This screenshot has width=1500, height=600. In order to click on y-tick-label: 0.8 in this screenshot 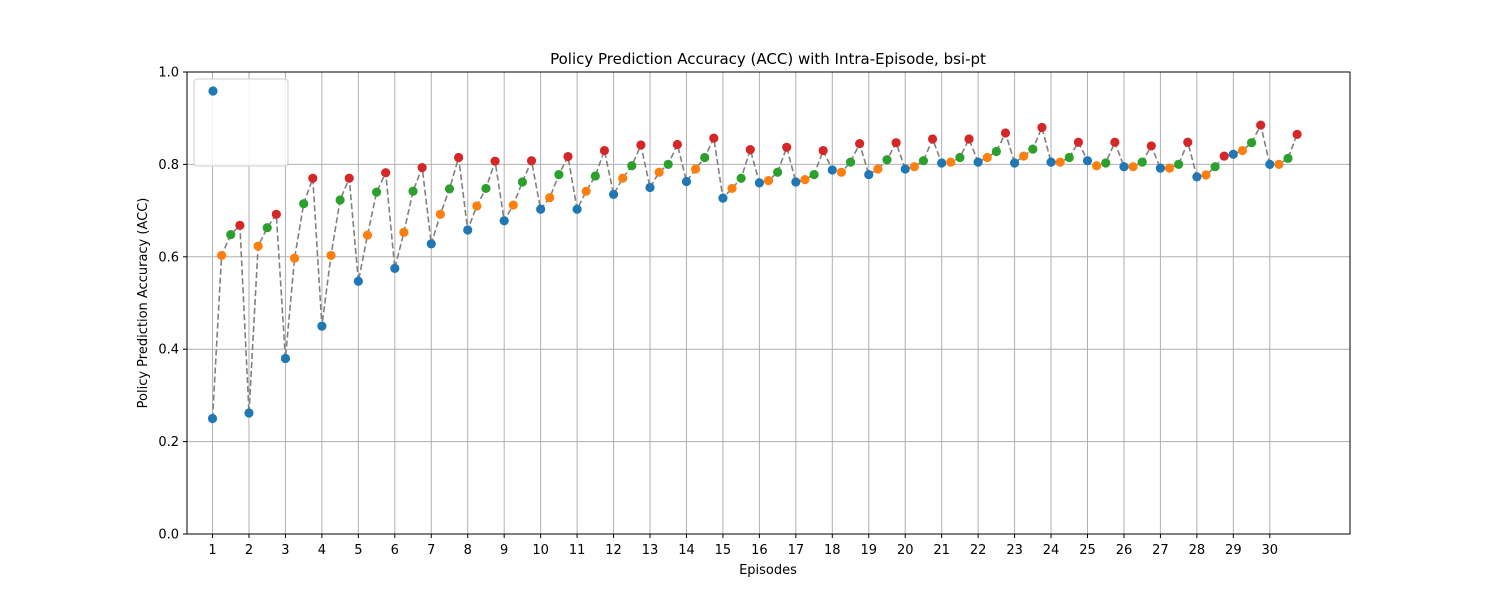, I will do `click(168, 165)`.